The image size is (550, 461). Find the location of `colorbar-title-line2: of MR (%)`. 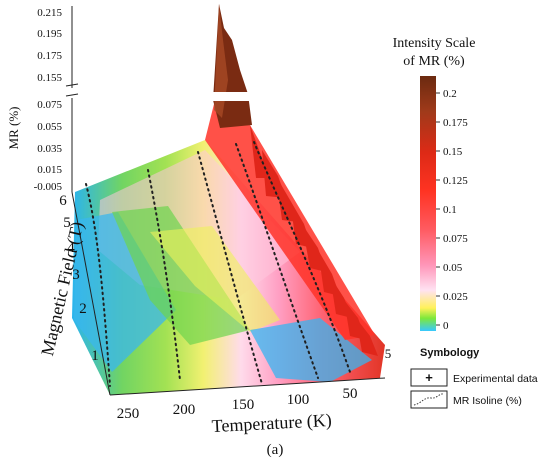

colorbar-title-line2: of MR (%) is located at coordinates (434, 61).